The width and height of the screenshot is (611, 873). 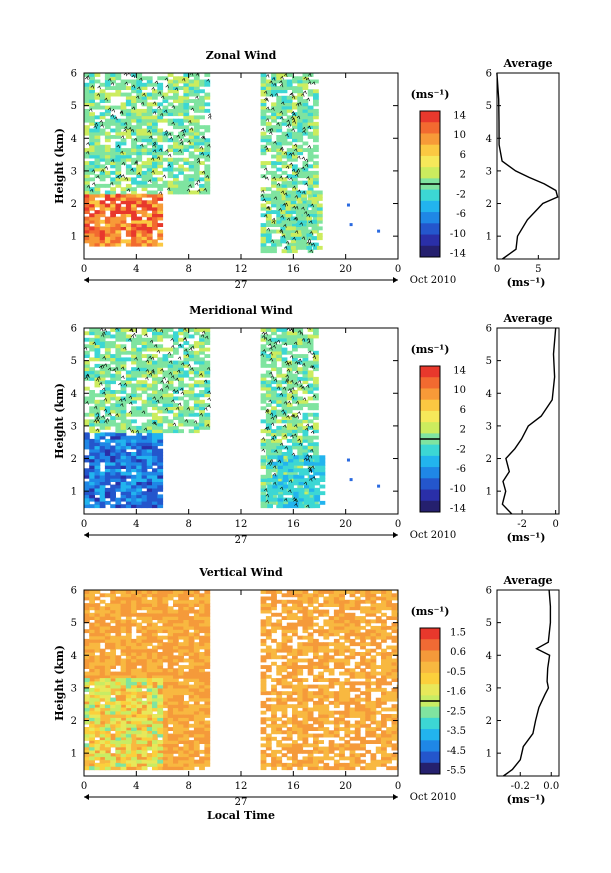 I want to click on colorbar-tick-label: -0.5, so click(x=456, y=672).